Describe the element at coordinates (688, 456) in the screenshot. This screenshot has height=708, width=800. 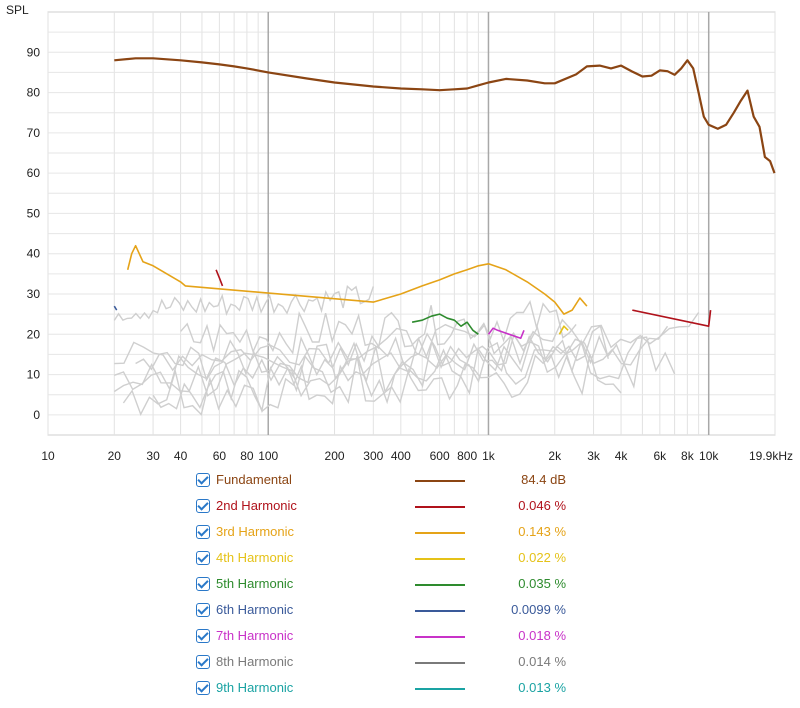
I see `x-tick-label: 8k` at that location.